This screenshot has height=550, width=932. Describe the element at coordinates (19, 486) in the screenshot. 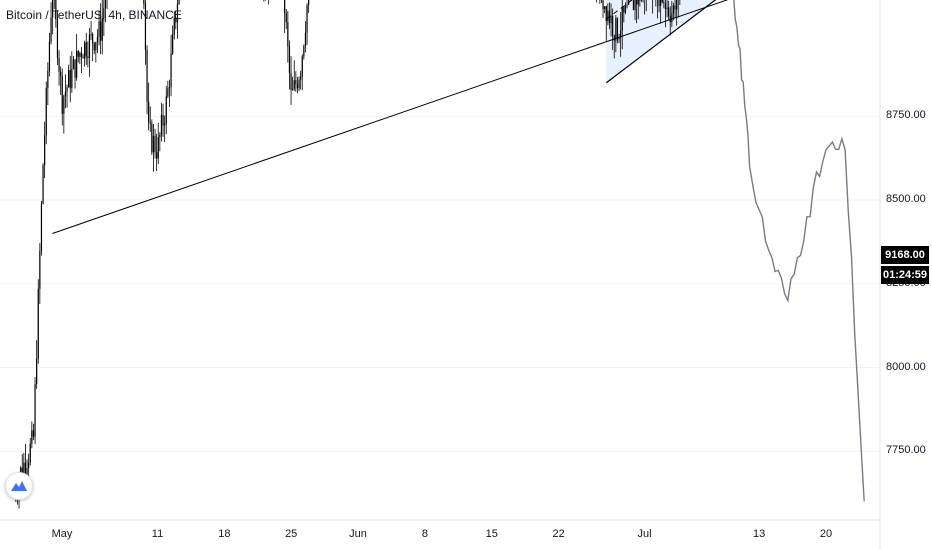

I see `tradingview-logo-icon` at that location.